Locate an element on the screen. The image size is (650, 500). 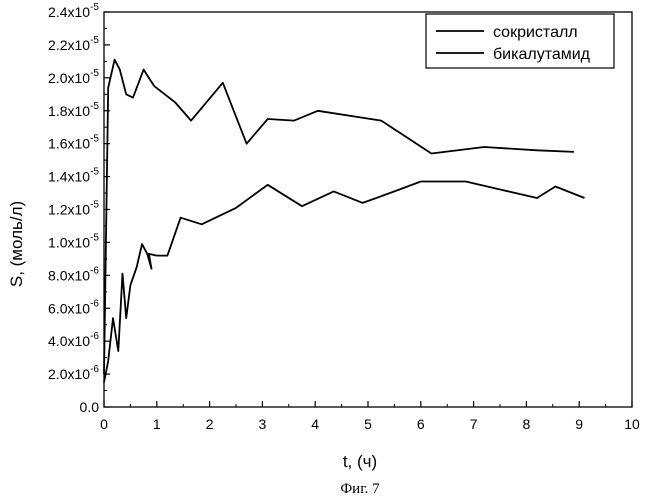
x-tick-label: 2 is located at coordinates (210, 424).